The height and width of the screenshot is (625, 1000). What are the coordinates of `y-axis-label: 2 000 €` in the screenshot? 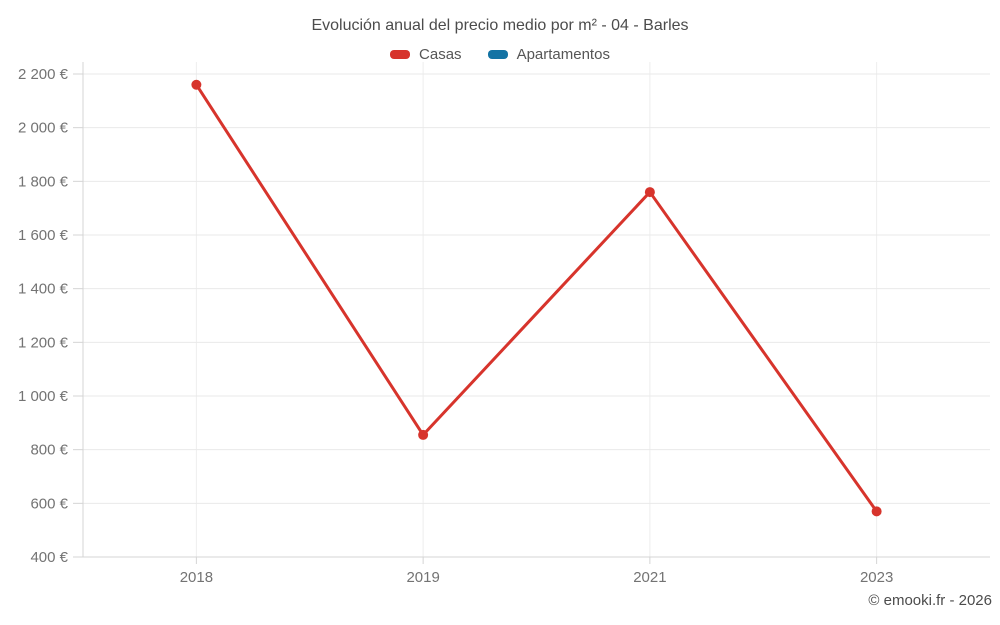 It's located at (43, 128).